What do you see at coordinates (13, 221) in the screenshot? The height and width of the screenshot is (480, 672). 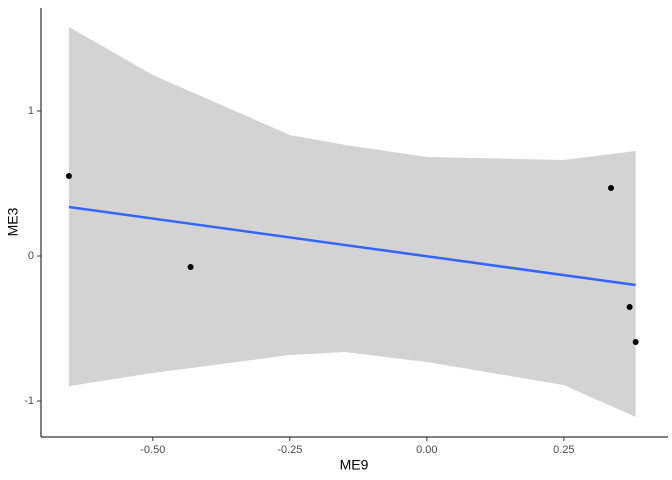 I see `y-axis-title: ME3` at bounding box center [13, 221].